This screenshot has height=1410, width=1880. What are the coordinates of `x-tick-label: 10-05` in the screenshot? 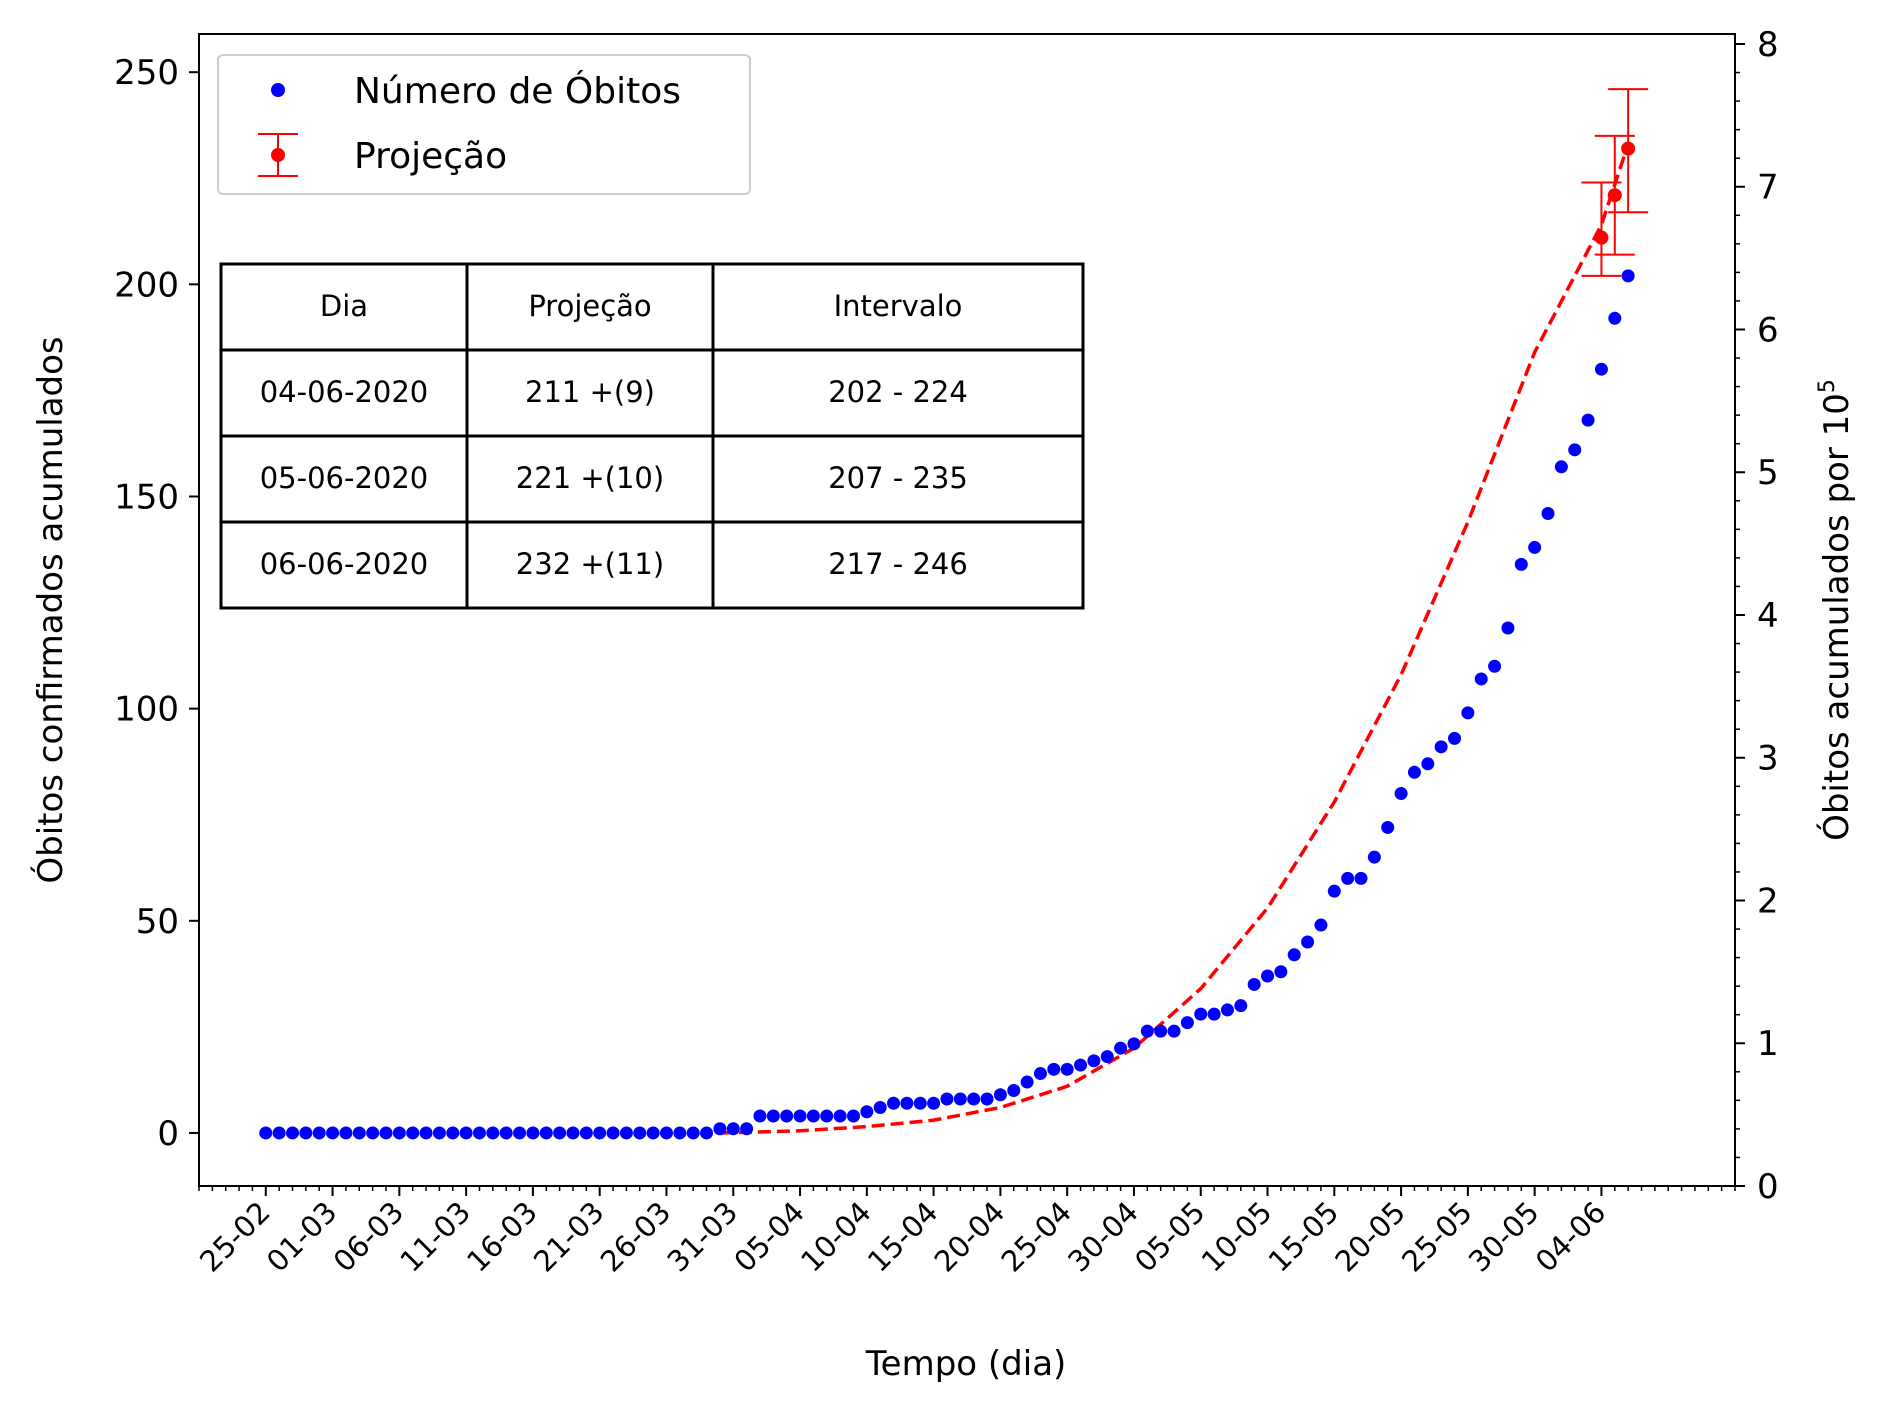 It's located at (1237, 1237).